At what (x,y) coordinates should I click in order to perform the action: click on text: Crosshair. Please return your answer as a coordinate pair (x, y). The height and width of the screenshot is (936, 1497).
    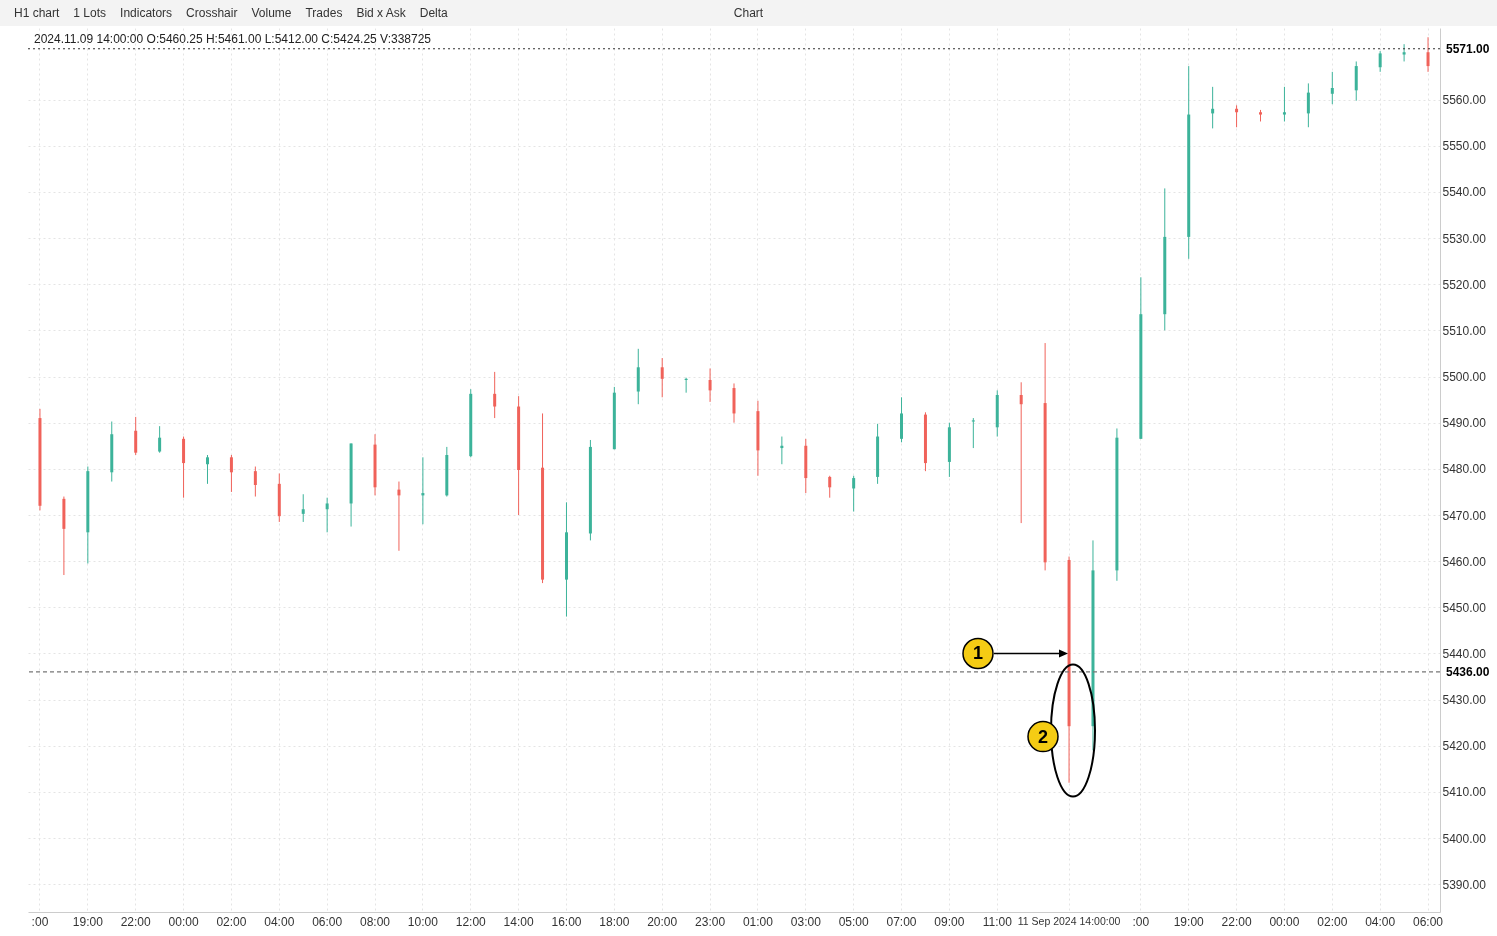
    Looking at the image, I should click on (212, 13).